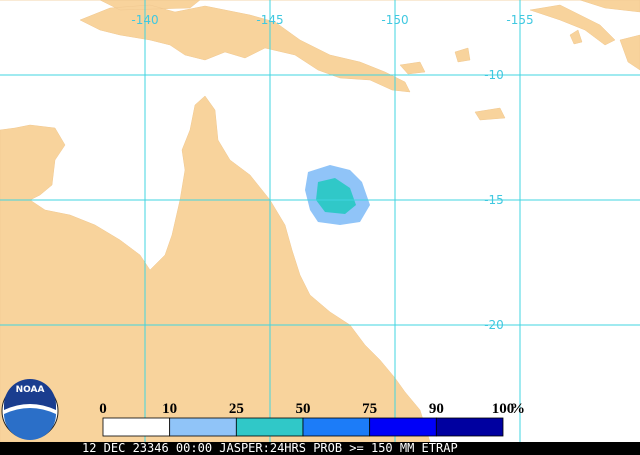 The height and width of the screenshot is (455, 640). I want to click on footer-bar, so click(320, 448).